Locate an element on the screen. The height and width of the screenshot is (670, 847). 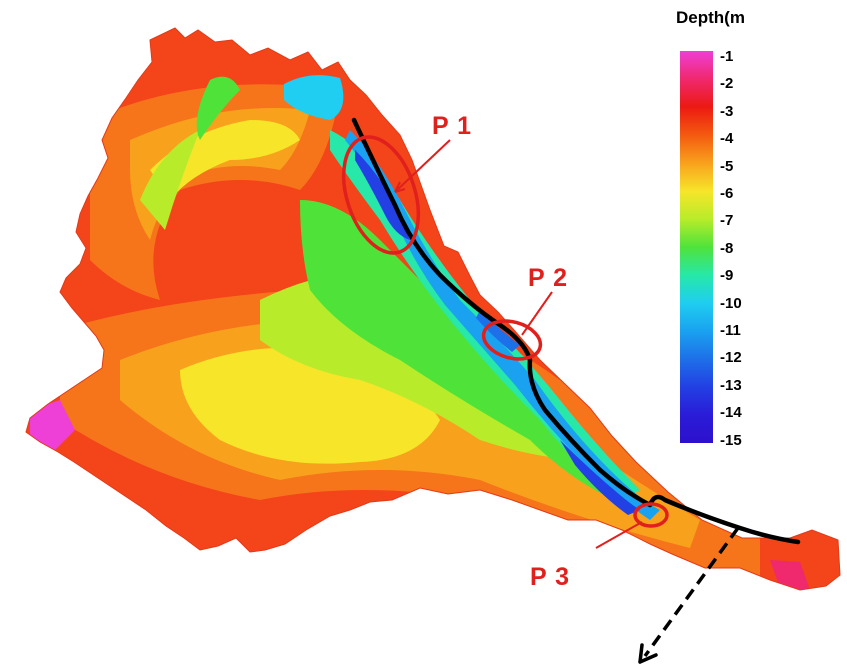
legend-label: -15 is located at coordinates (731, 440).